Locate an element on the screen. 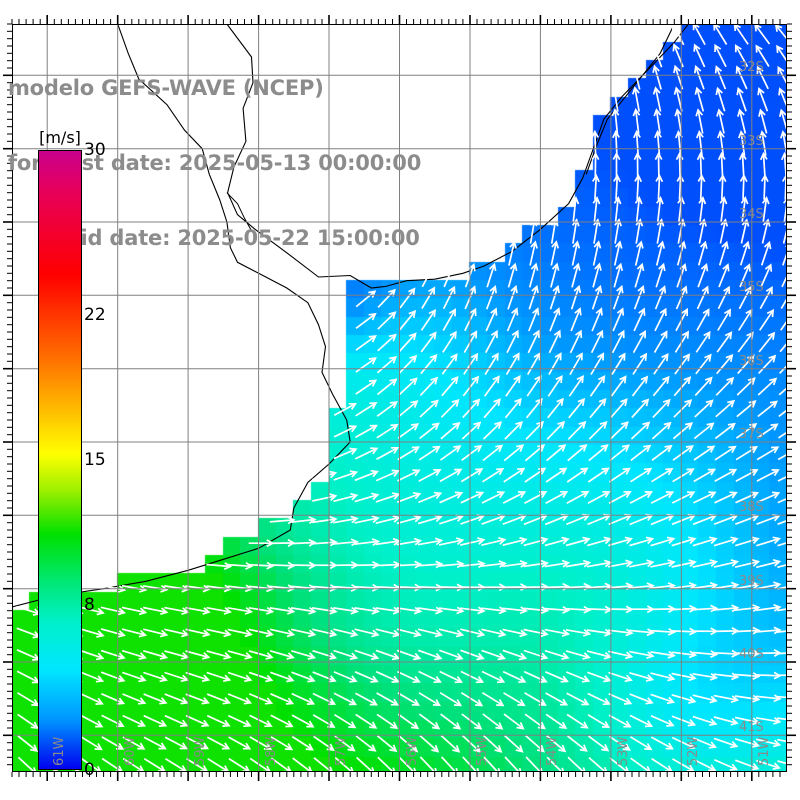  lon-tick-label-52W: 52W is located at coordinates (694, 751).